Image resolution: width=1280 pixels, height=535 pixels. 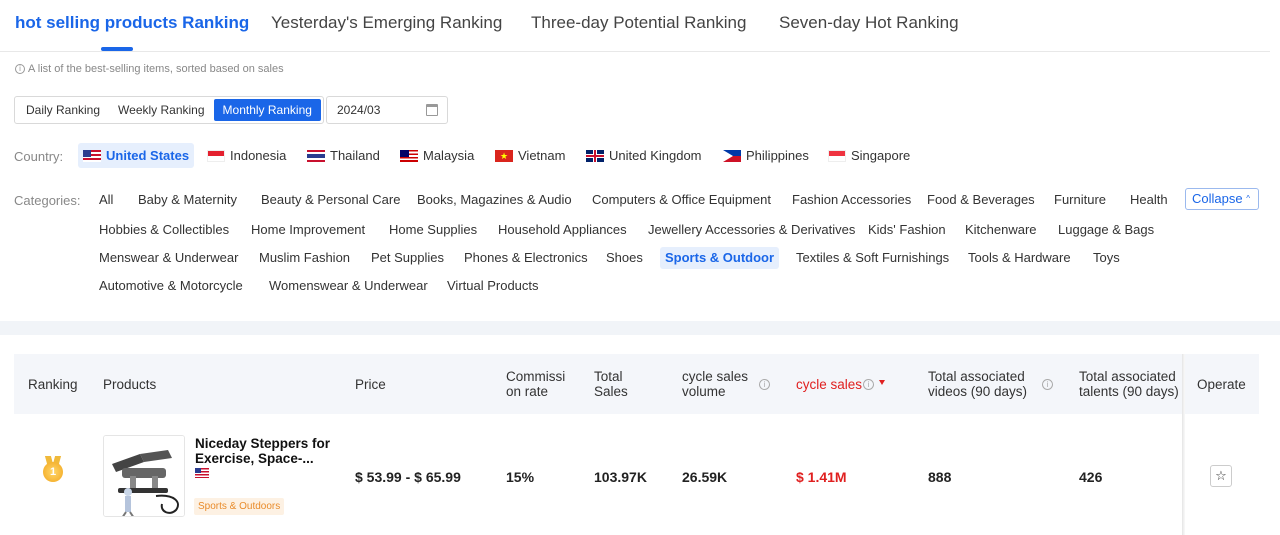 What do you see at coordinates (47, 200) in the screenshot?
I see `categories-label: Categories:` at bounding box center [47, 200].